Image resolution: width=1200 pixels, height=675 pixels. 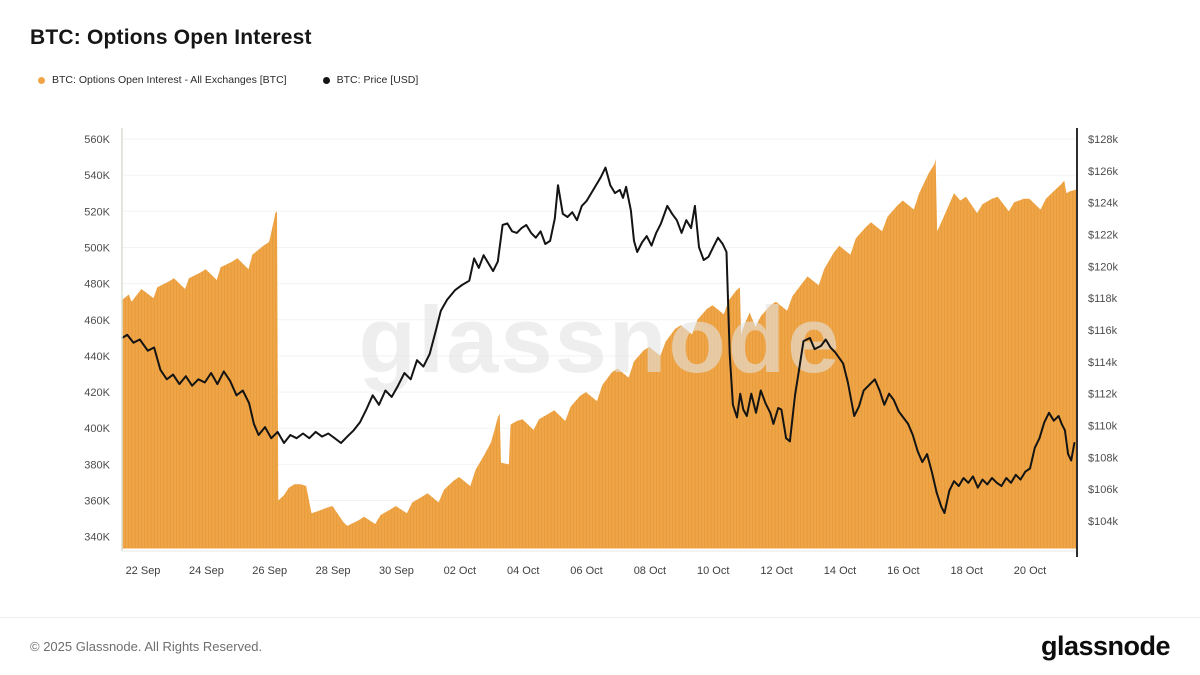 What do you see at coordinates (1103, 172) in the screenshot?
I see `y-right-tick-label: $126k` at bounding box center [1103, 172].